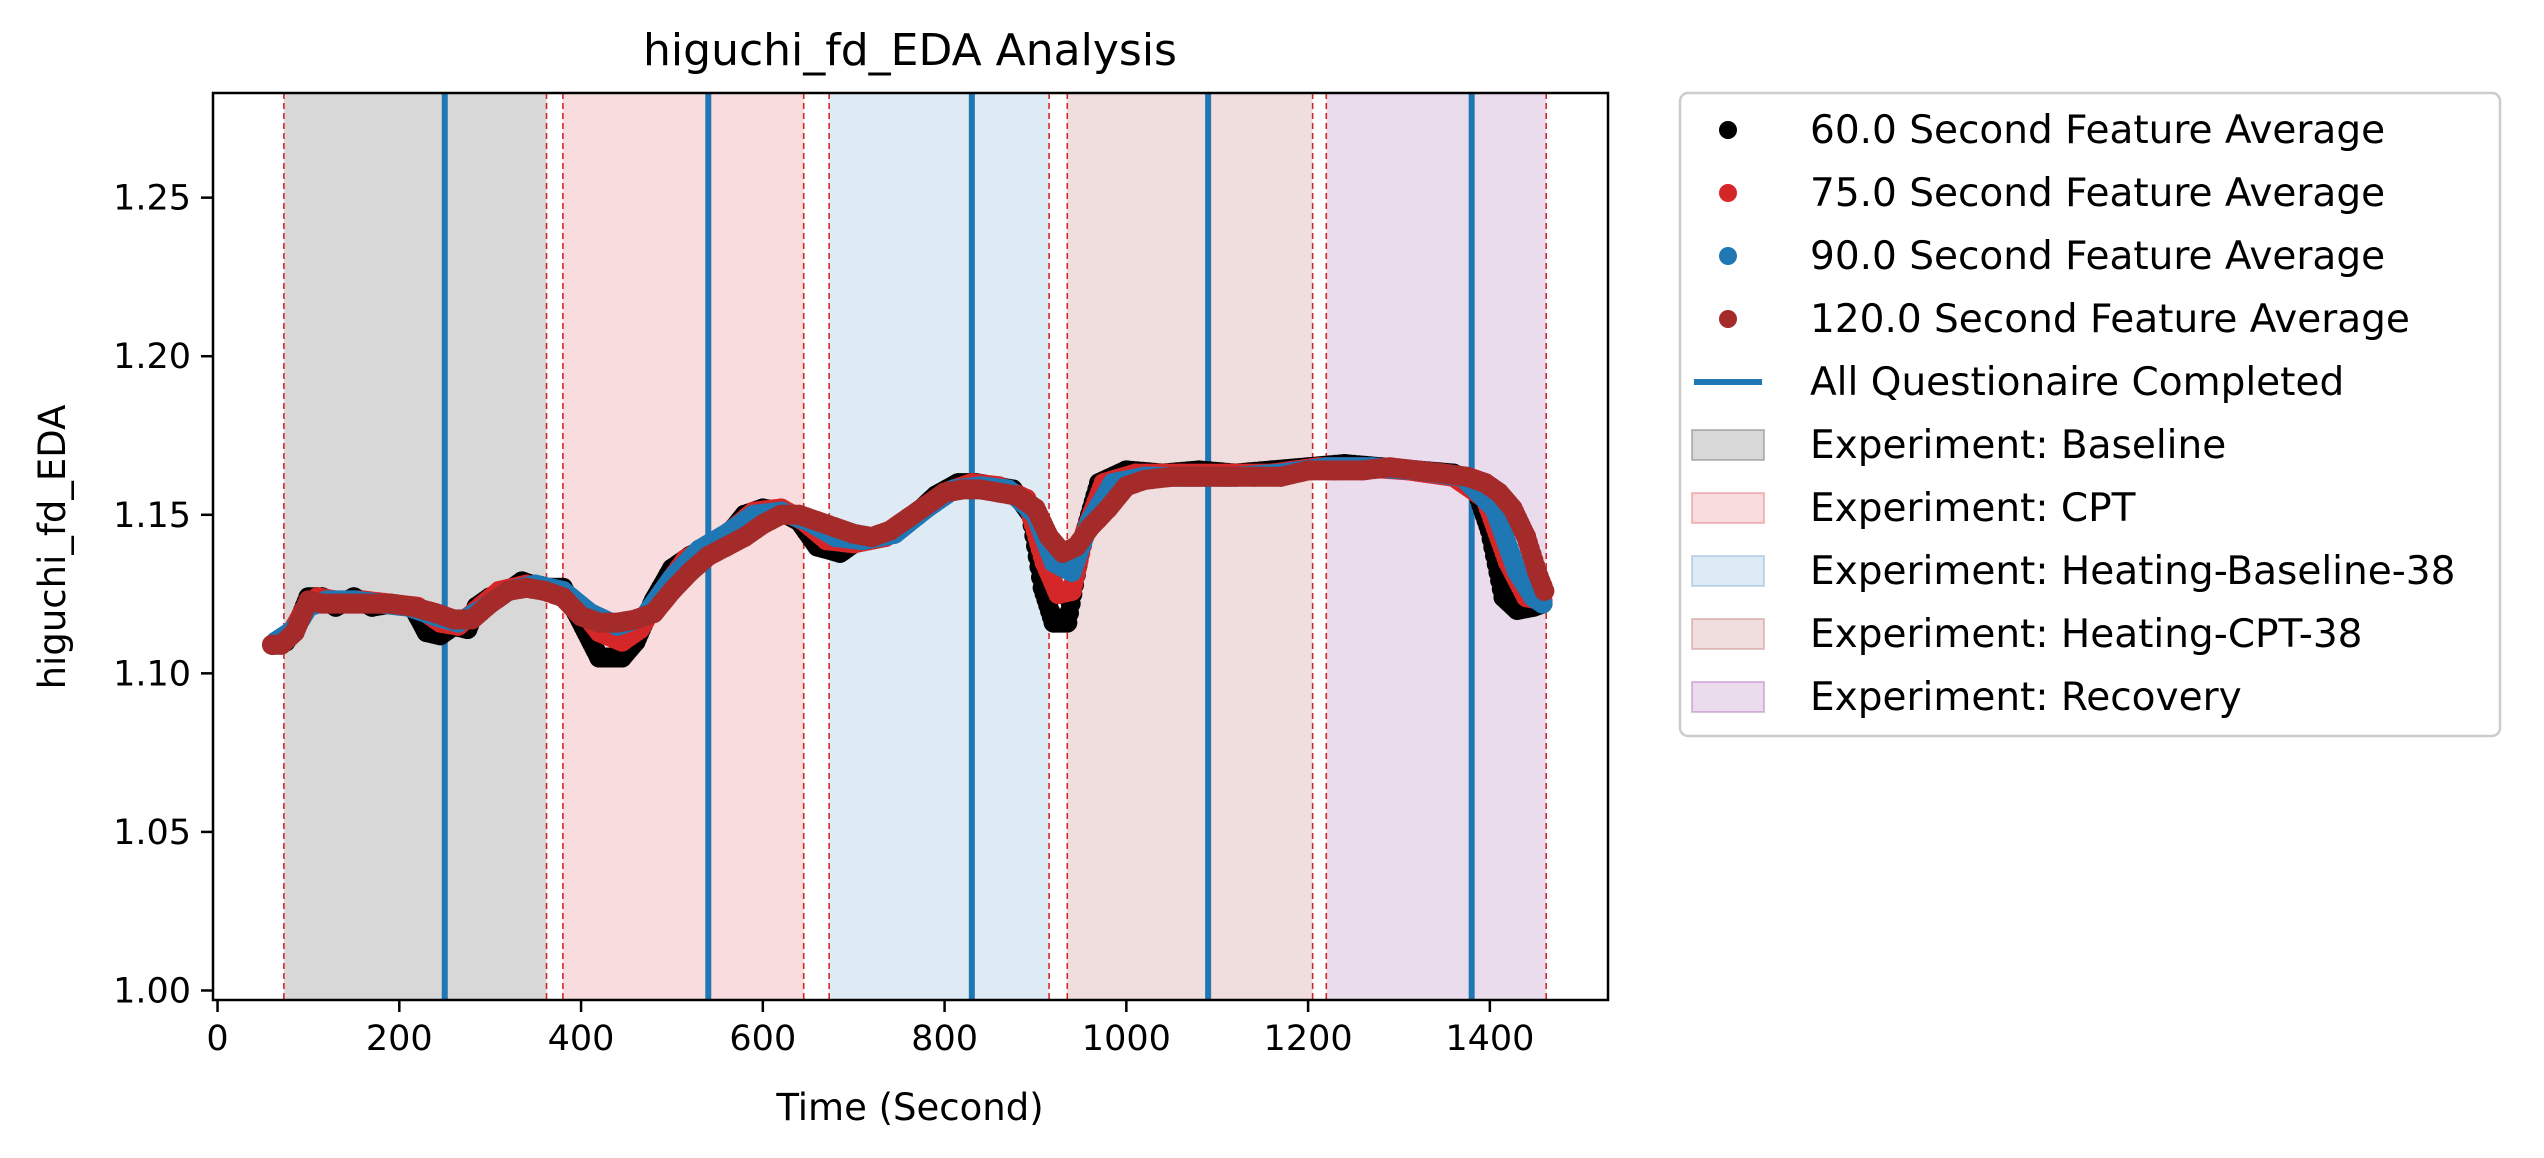 The width and height of the screenshot is (2544, 1158). What do you see at coordinates (581, 1039) in the screenshot?
I see `x-tick-label-2: 400` at bounding box center [581, 1039].